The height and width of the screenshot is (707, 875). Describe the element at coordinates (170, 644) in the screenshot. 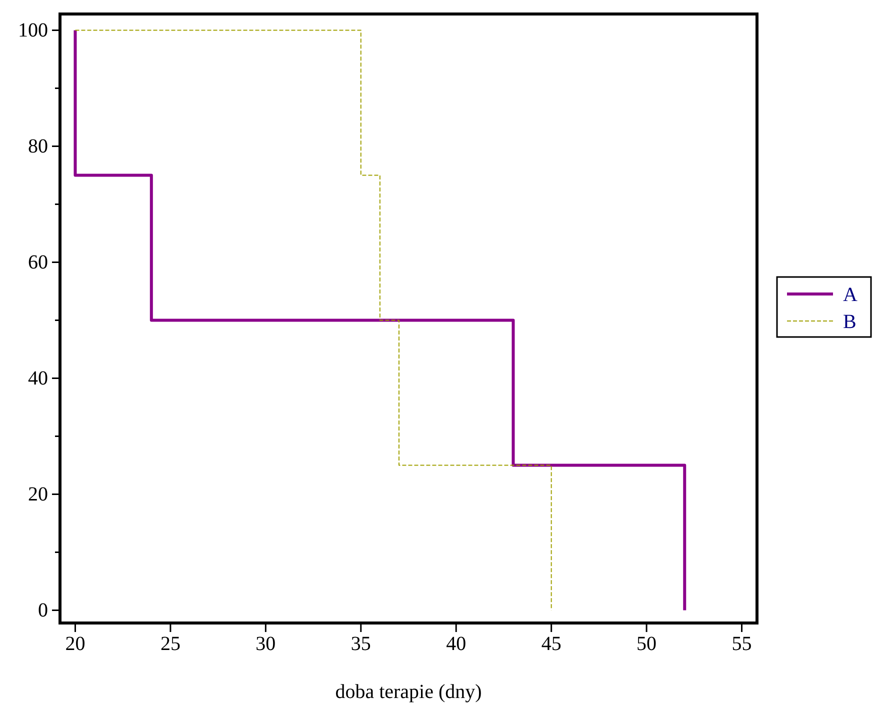

I see `x-tick-label: 25` at that location.